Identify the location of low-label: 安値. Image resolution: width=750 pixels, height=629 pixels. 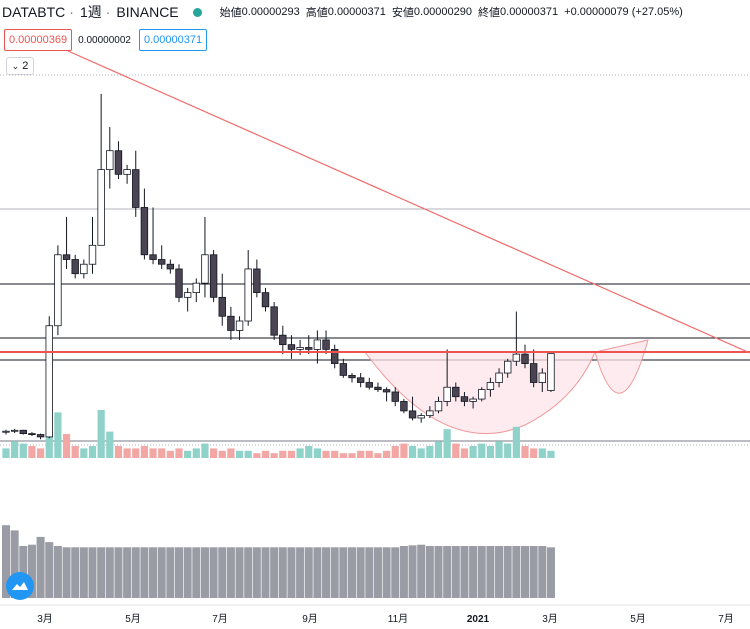
(402, 13).